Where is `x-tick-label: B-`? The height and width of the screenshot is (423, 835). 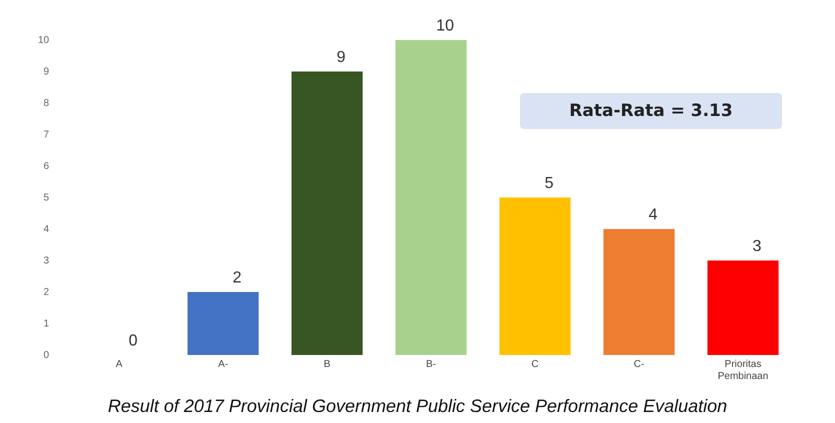 x-tick-label: B- is located at coordinates (431, 364).